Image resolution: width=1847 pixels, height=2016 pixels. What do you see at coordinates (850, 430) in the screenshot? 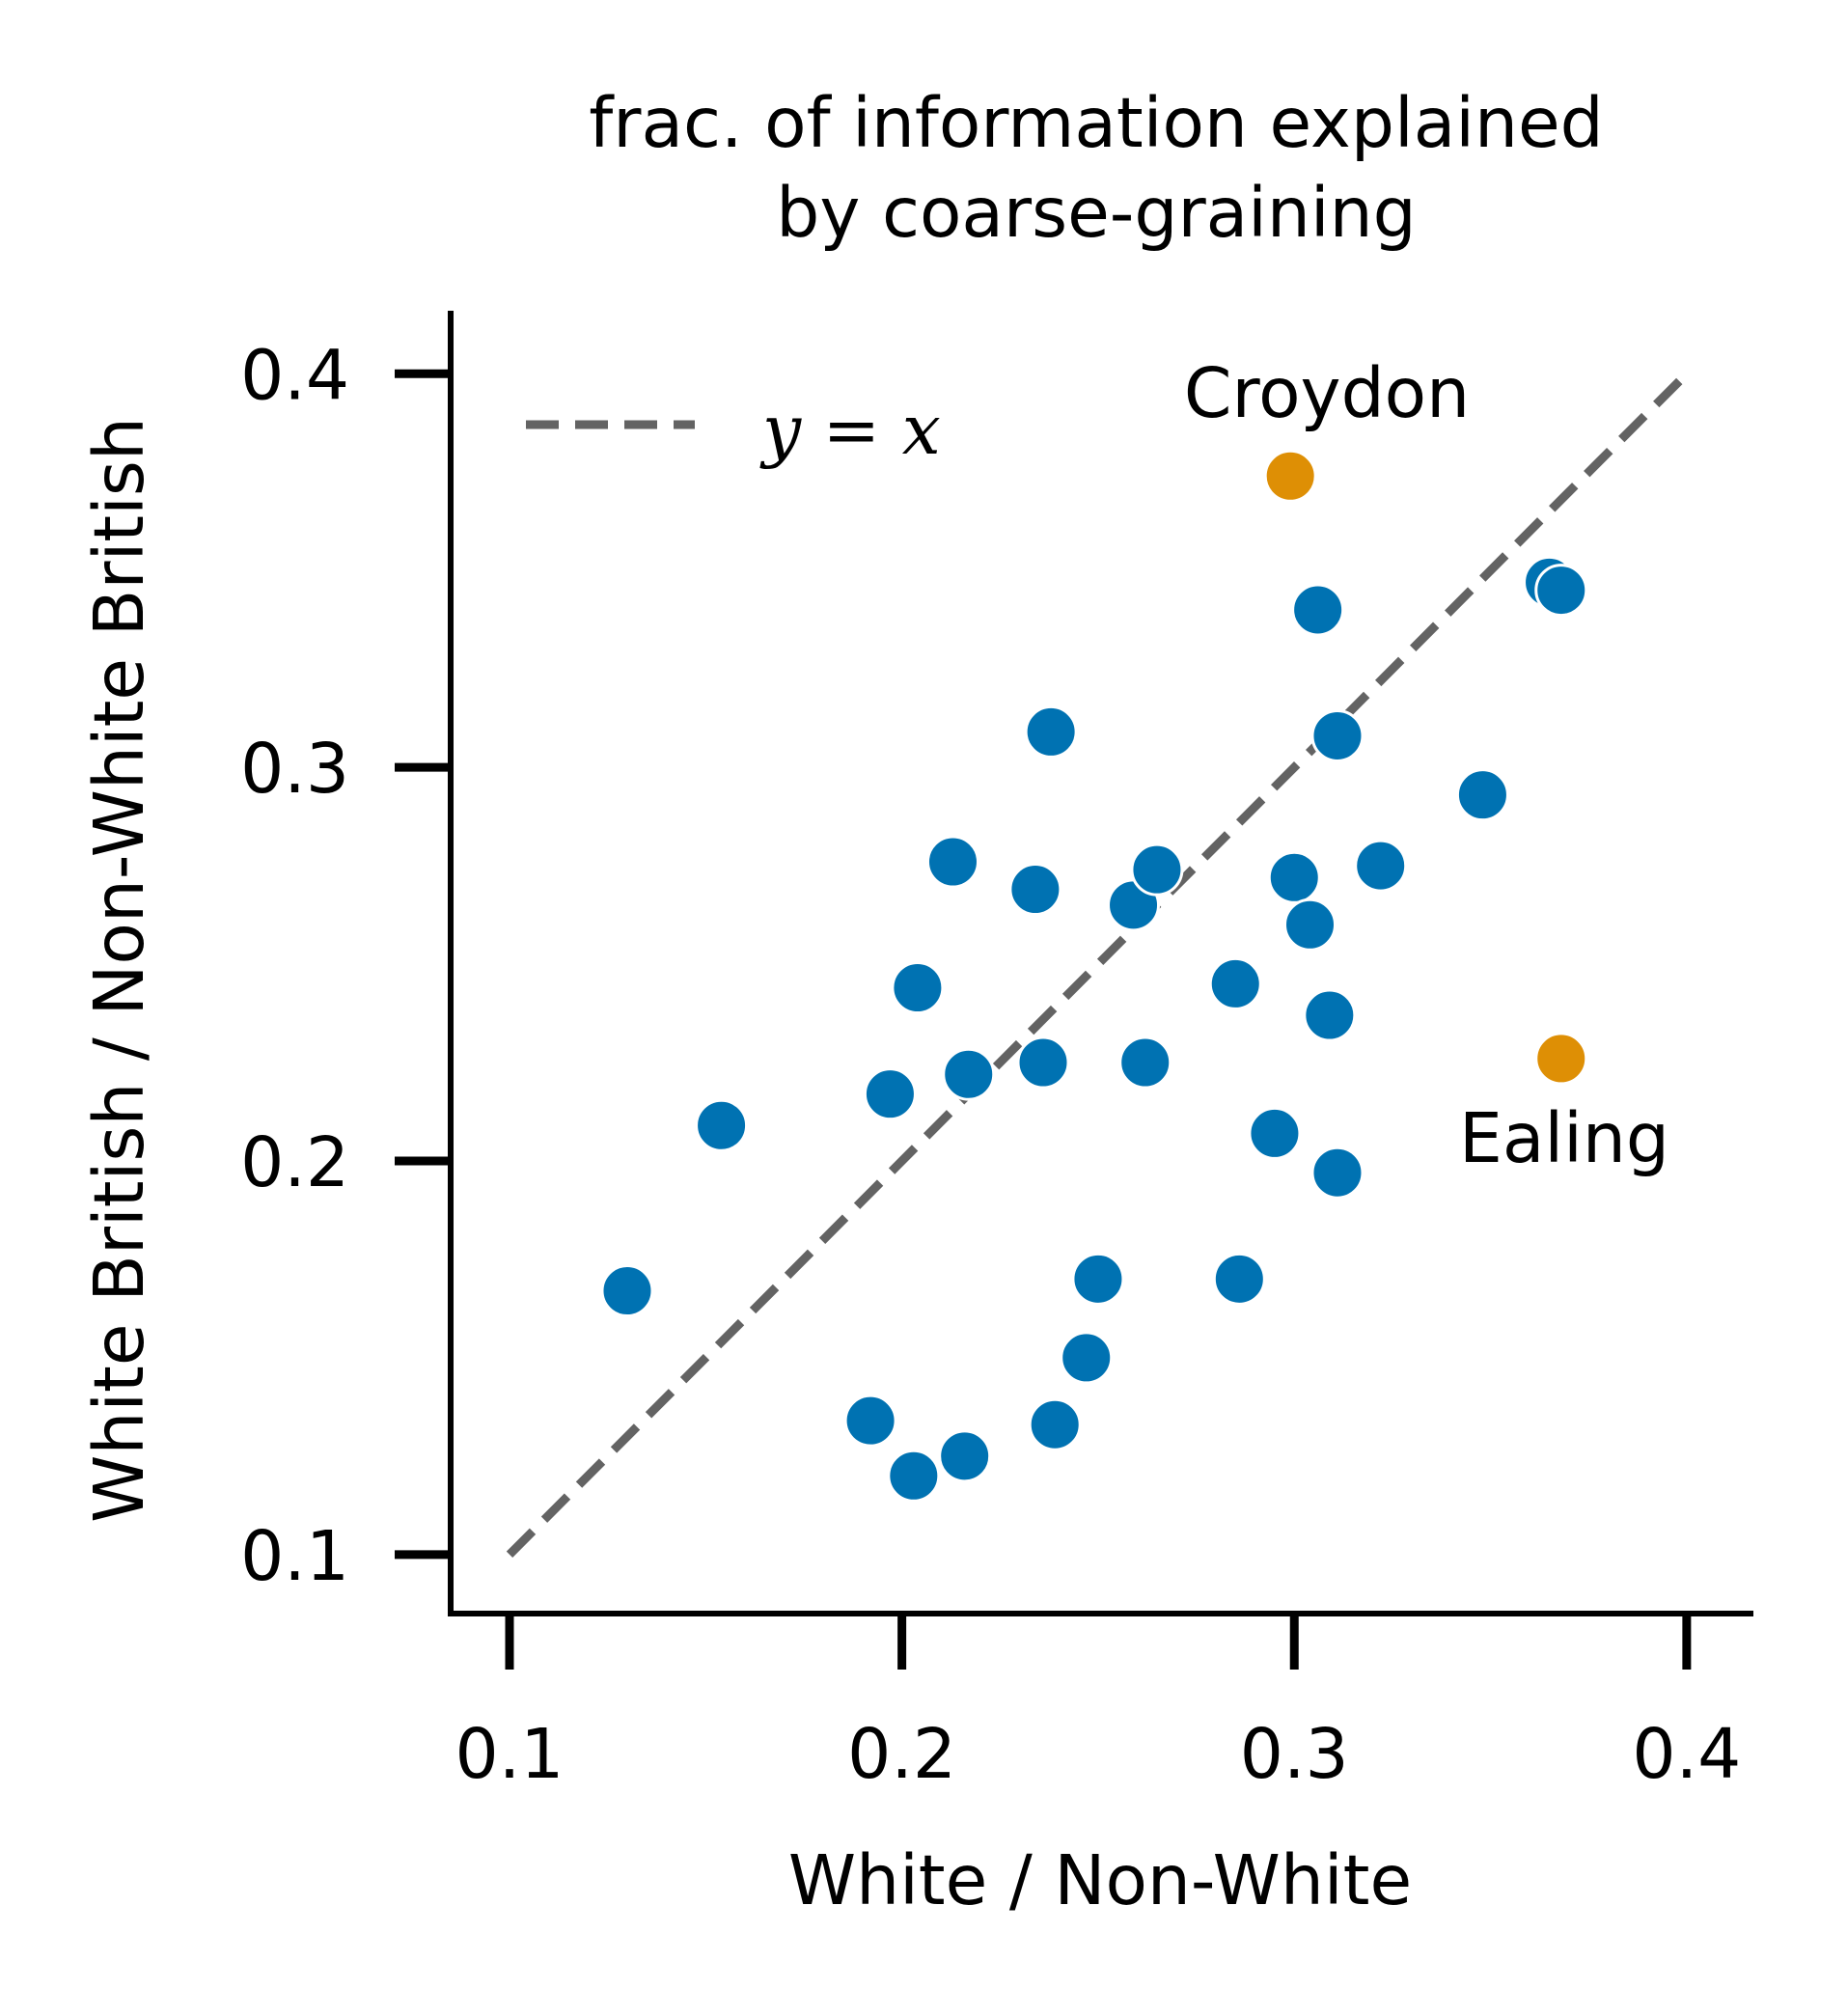
I see `legend-label: y = x` at bounding box center [850, 430].